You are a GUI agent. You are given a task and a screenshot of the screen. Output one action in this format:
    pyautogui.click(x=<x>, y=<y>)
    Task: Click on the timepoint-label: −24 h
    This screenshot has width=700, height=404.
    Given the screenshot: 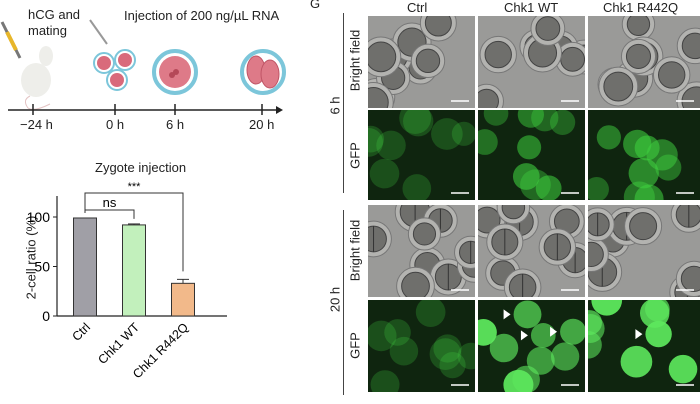 What is the action you would take?
    pyautogui.click(x=36, y=124)
    